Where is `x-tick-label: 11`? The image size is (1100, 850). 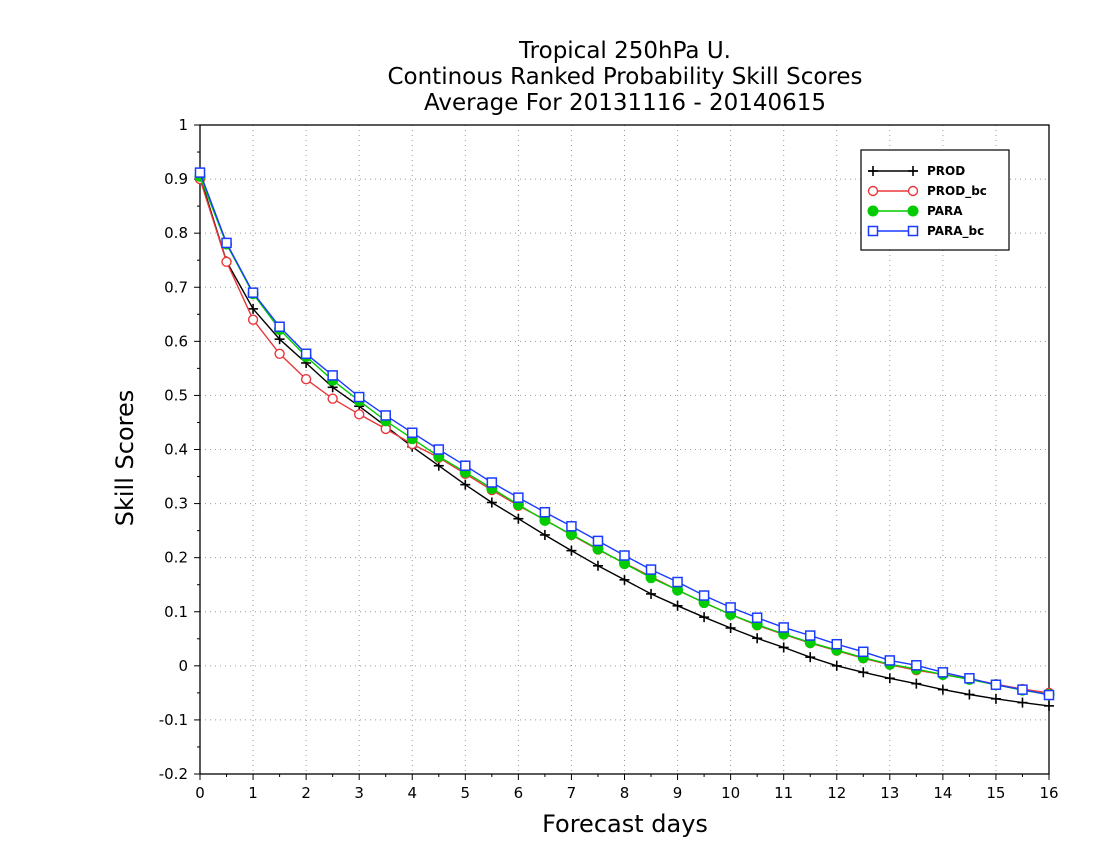 x-tick-label: 11 is located at coordinates (783, 793).